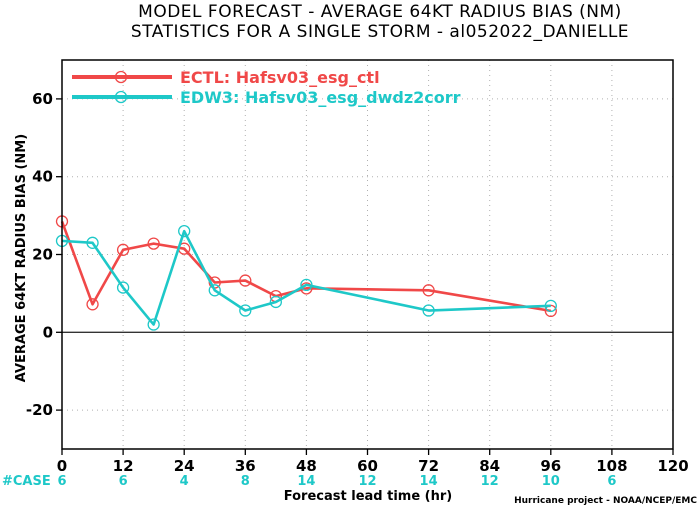  What do you see at coordinates (42, 177) in the screenshot?
I see `y-tick-label: 40` at bounding box center [42, 177].